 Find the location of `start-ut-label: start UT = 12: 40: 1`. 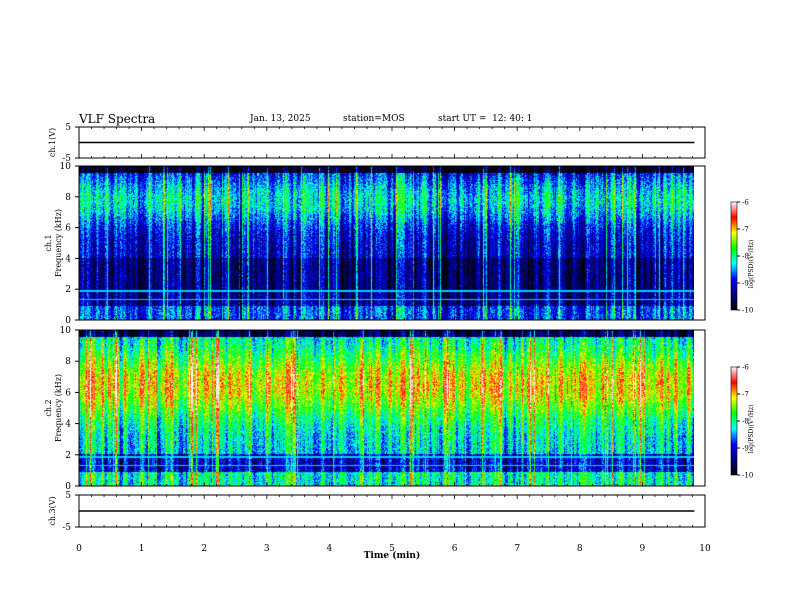

start-ut-label: start UT = 12: 40: 1 is located at coordinates (485, 119).